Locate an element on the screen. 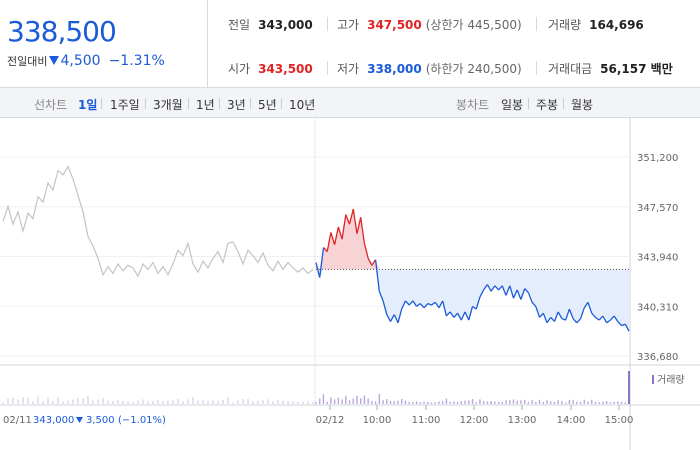 The height and width of the screenshot is (450, 700). prev-day-date-label: 02/11 is located at coordinates (17, 420).